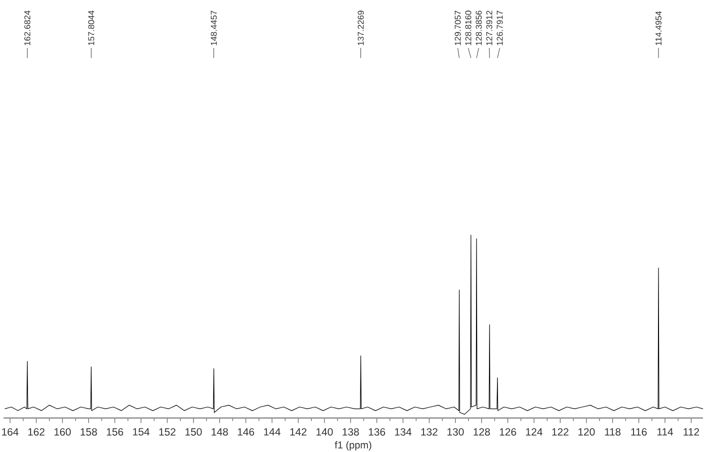 Image resolution: width=704 pixels, height=452 pixels. Describe the element at coordinates (457, 28) in the screenshot. I see `annotation: 129.7057` at that location.